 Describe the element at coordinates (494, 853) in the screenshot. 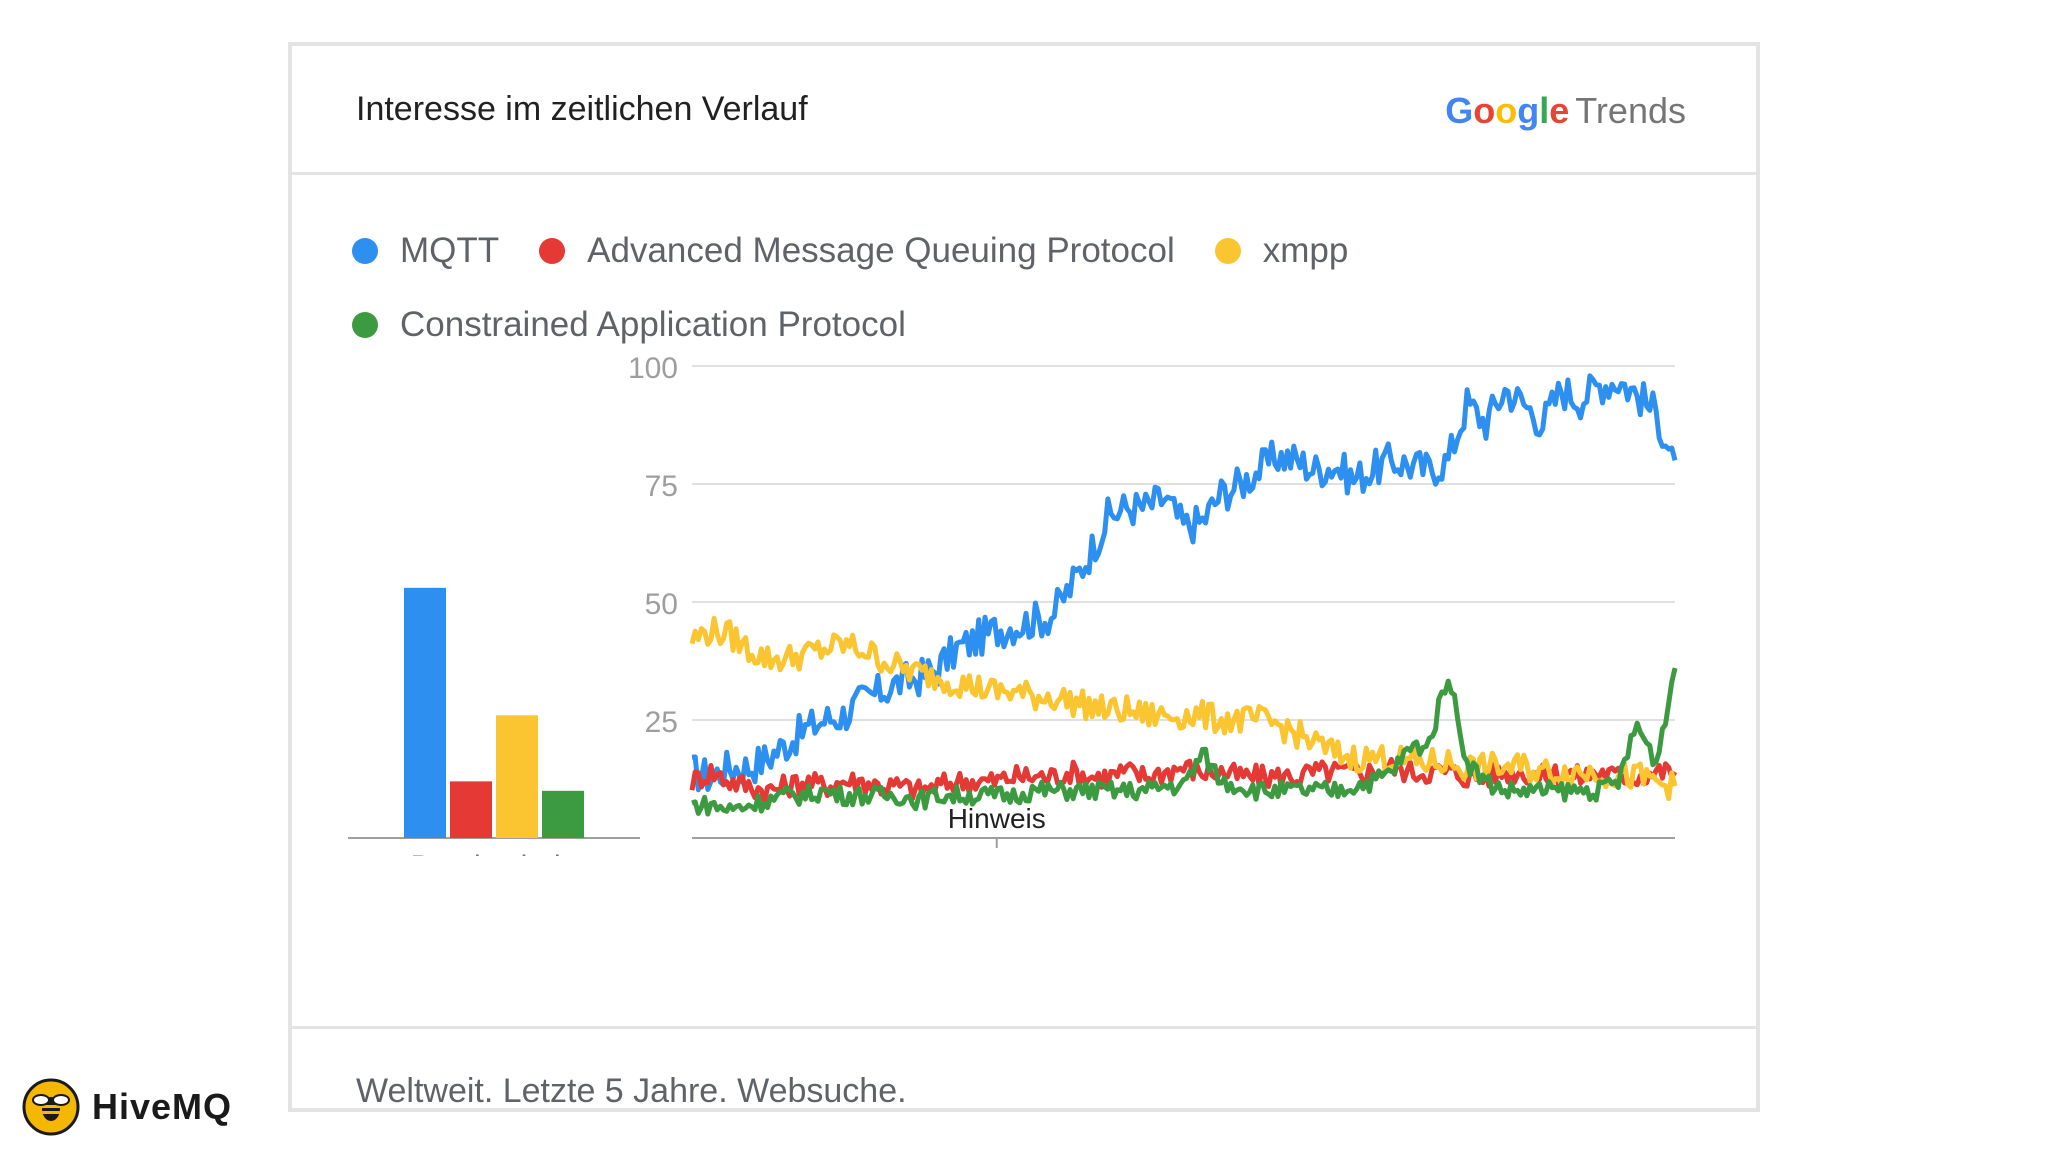

I see `average-label: Durchschnitt` at that location.